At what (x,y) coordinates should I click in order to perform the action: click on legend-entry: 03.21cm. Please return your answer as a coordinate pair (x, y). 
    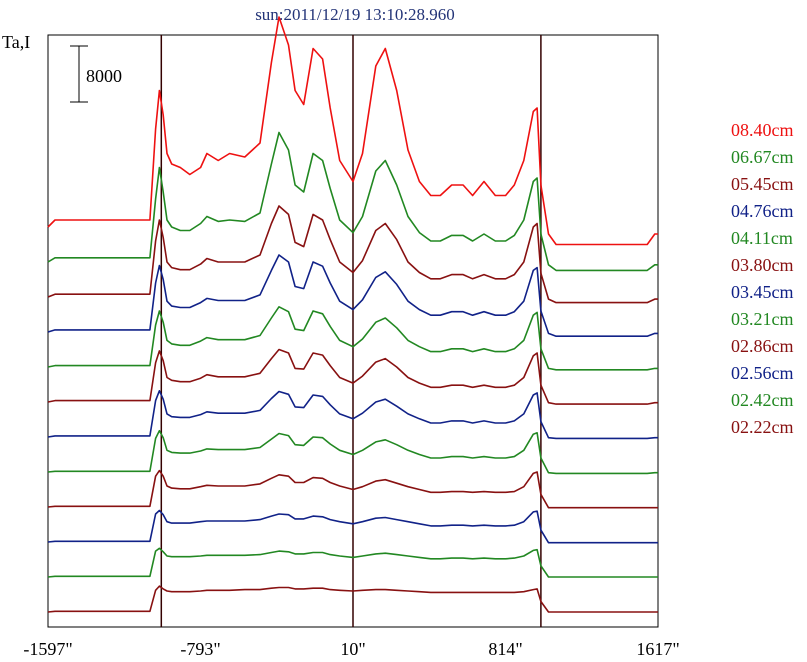
    Looking at the image, I should click on (762, 319).